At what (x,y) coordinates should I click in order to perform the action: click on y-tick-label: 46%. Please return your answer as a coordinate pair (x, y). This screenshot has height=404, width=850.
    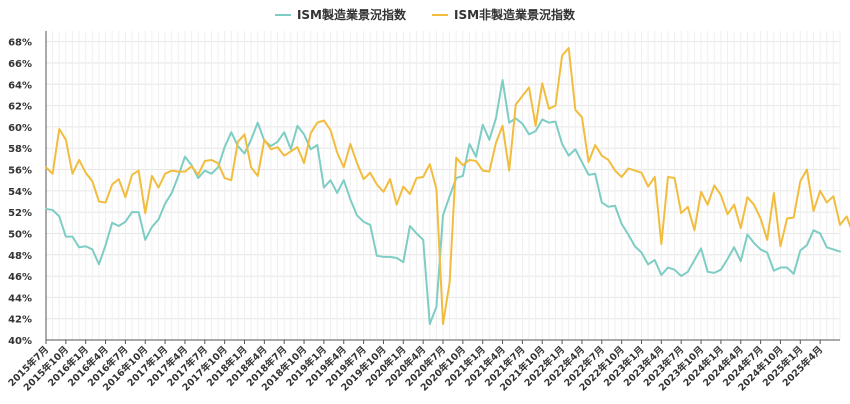
    Looking at the image, I should click on (20, 277).